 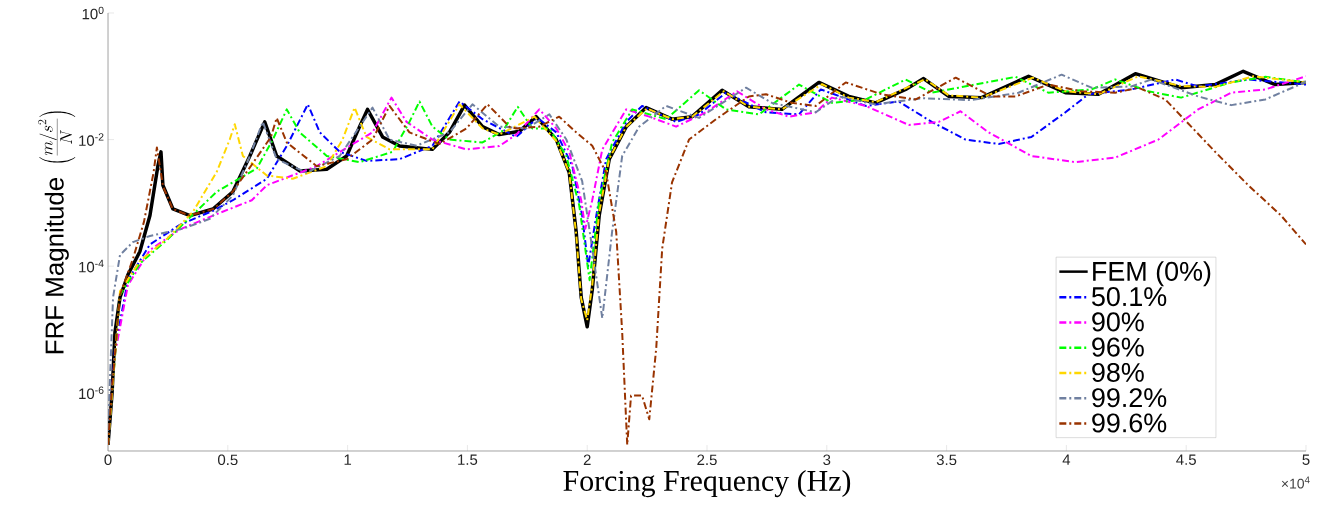 What do you see at coordinates (827, 460) in the screenshot?
I see `x-tick-label: 3` at bounding box center [827, 460].